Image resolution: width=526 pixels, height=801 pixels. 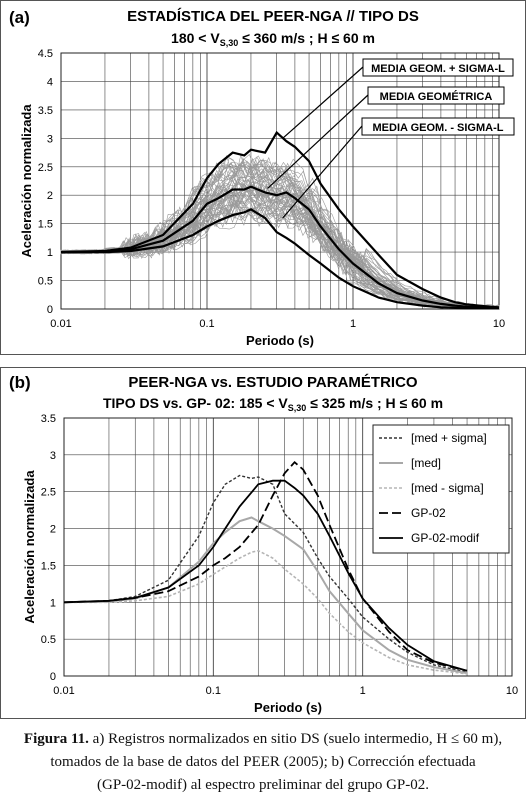 I want to click on series-line-mean-minus-sigma, so click(x=280, y=259).